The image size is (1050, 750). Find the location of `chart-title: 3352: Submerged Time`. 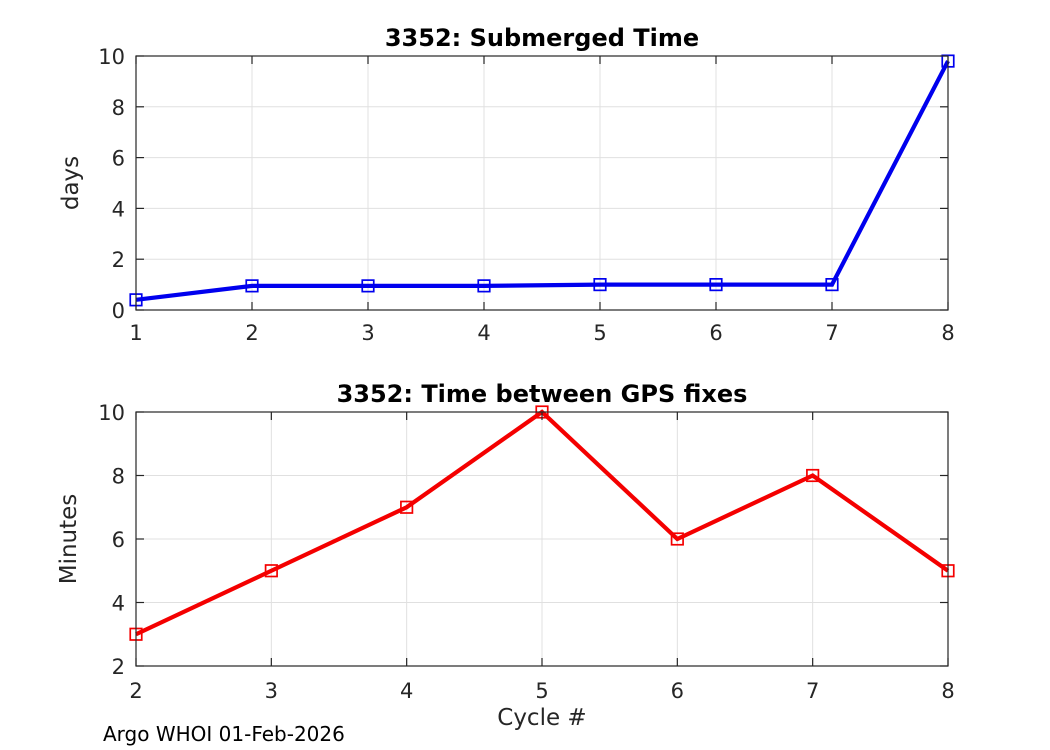

chart-title: 3352: Submerged Time is located at coordinates (542, 38).